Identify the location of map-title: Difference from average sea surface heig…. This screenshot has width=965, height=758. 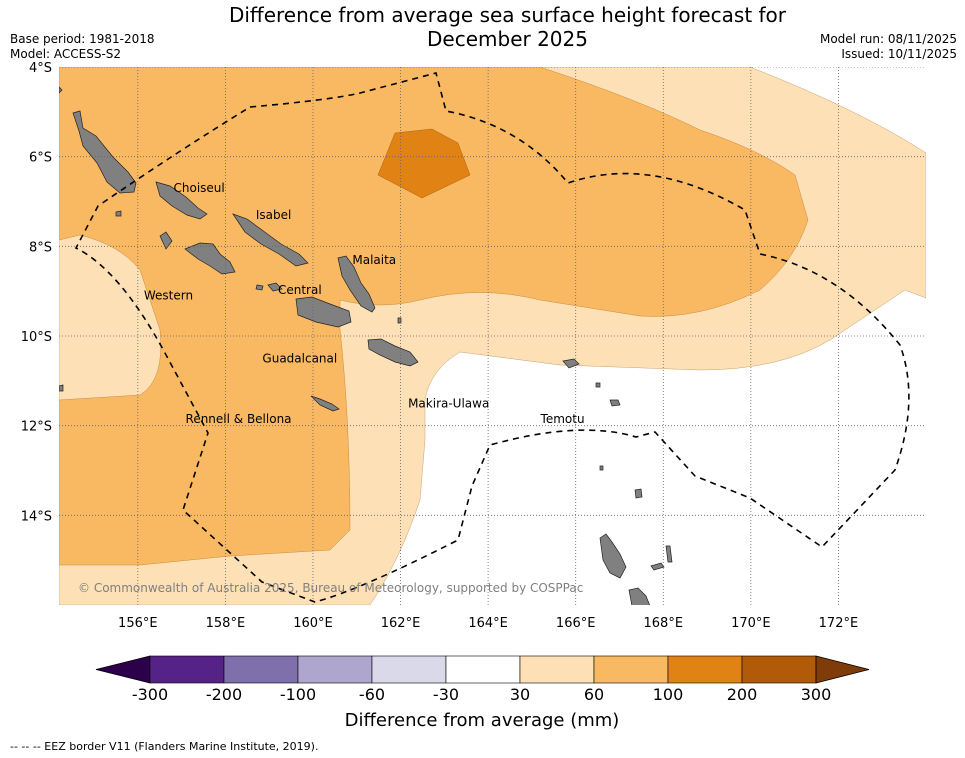
(482, 27).